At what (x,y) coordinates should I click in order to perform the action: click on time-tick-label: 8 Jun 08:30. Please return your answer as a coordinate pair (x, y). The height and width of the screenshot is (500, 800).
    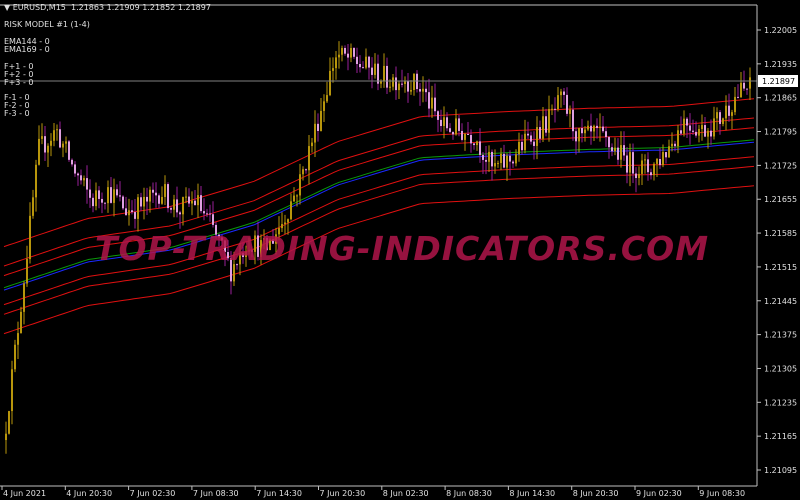
    Looking at the image, I should click on (469, 493).